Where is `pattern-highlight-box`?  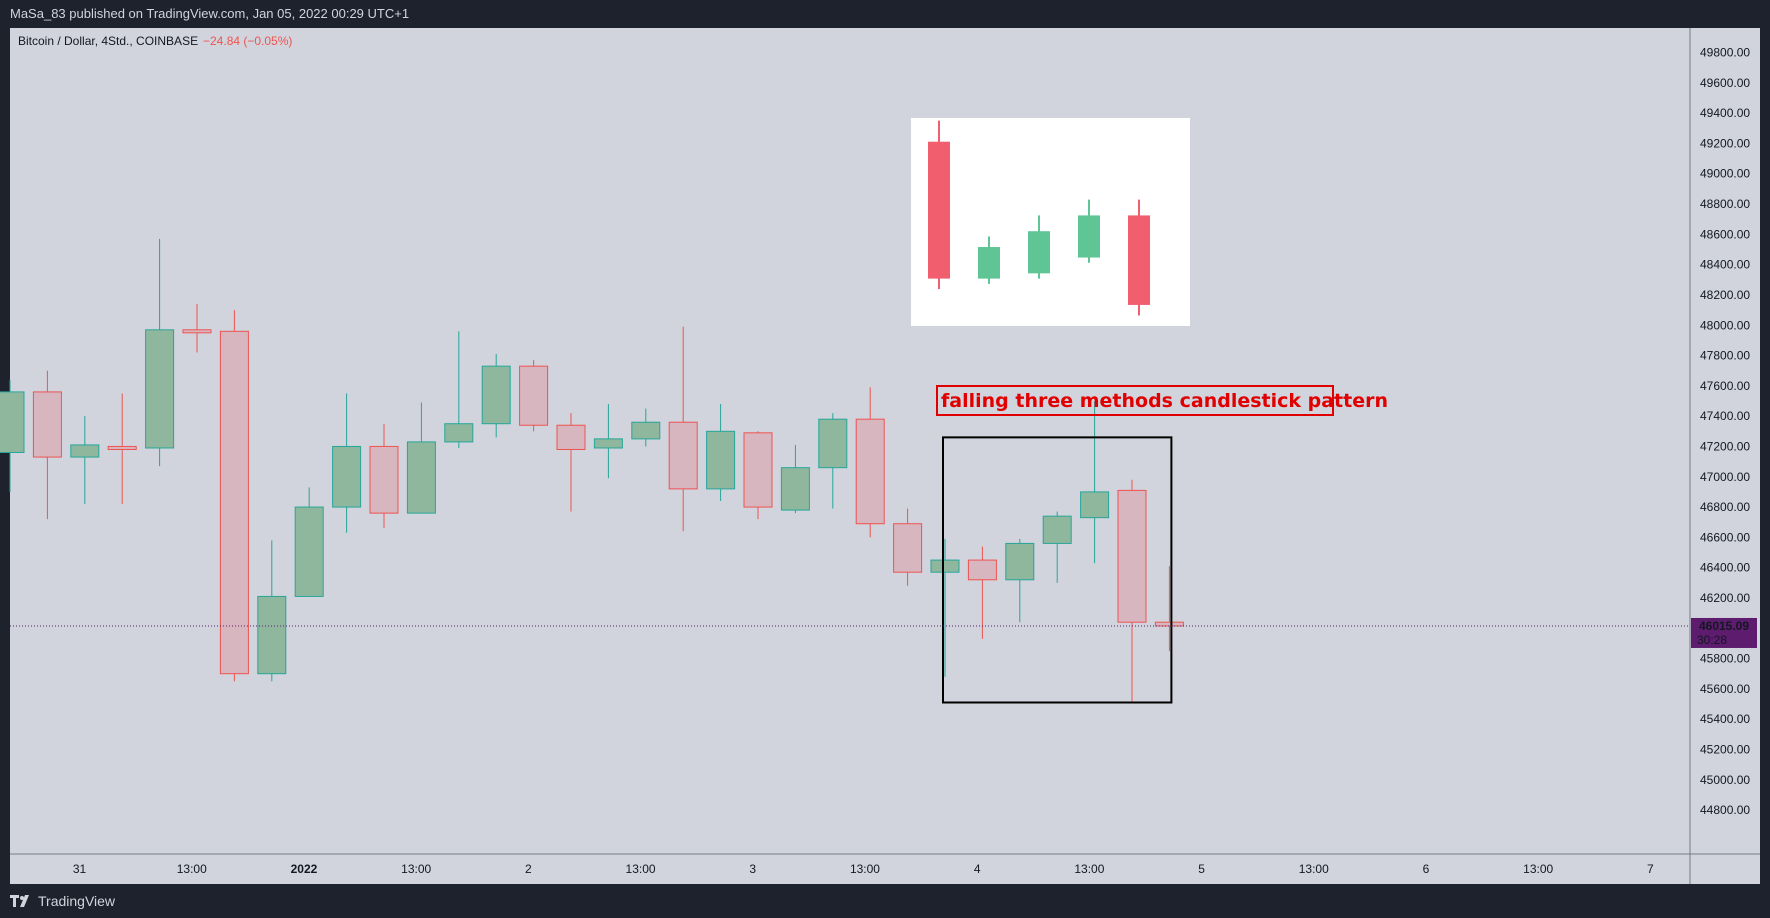 pattern-highlight-box is located at coordinates (1057, 570).